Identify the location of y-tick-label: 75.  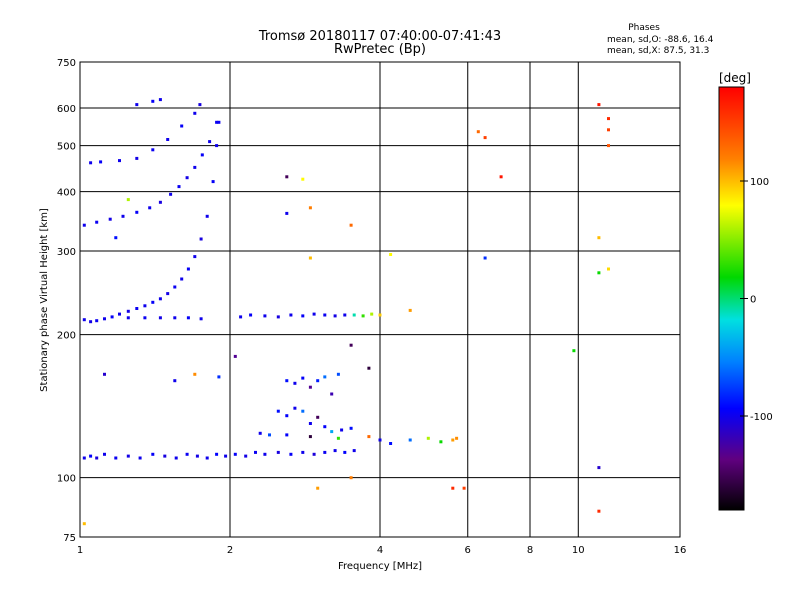
(69, 538).